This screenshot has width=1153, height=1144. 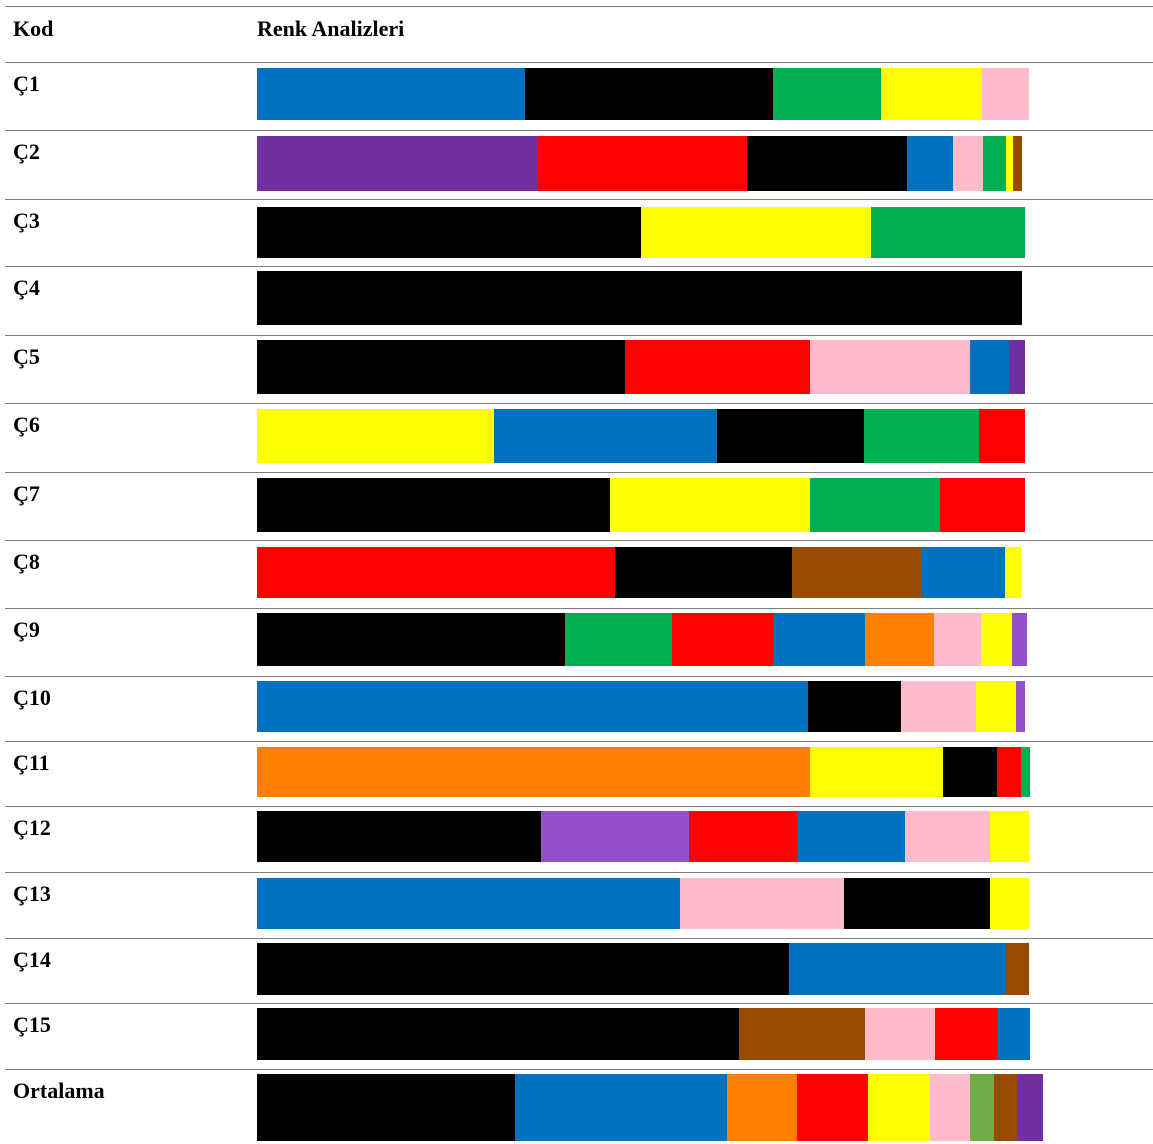 What do you see at coordinates (32, 959) in the screenshot?
I see `row-code: Ç14` at bounding box center [32, 959].